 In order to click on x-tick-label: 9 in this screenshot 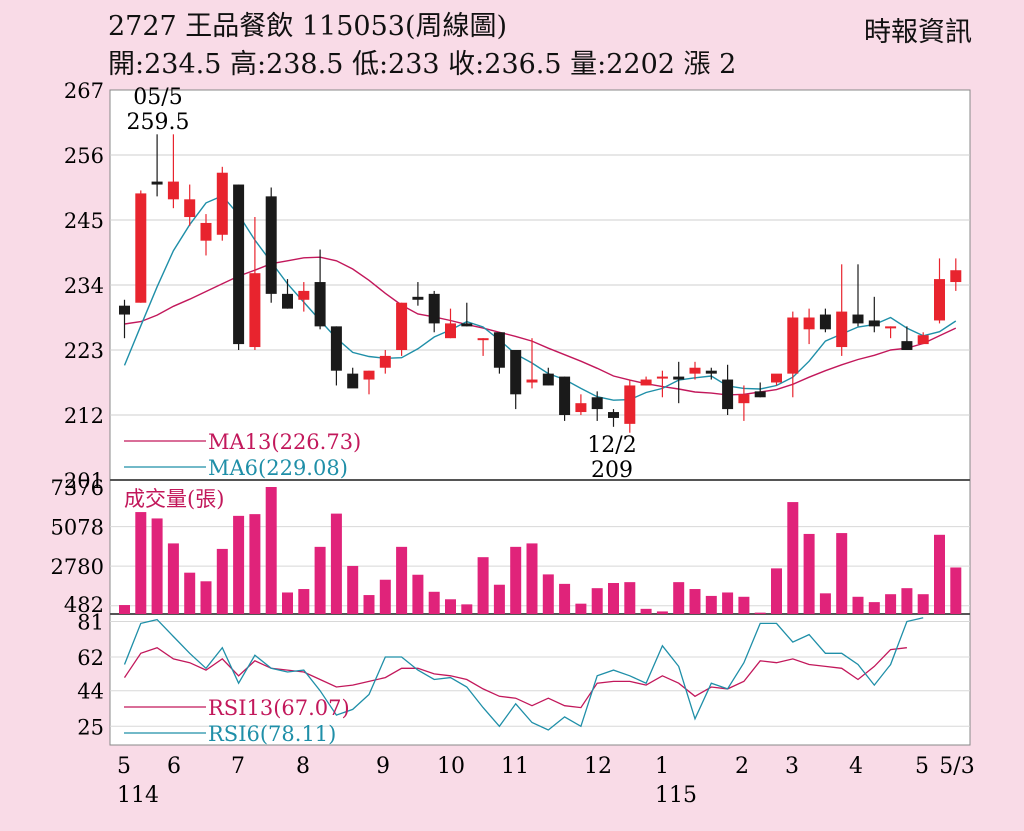, I will do `click(383, 766)`.